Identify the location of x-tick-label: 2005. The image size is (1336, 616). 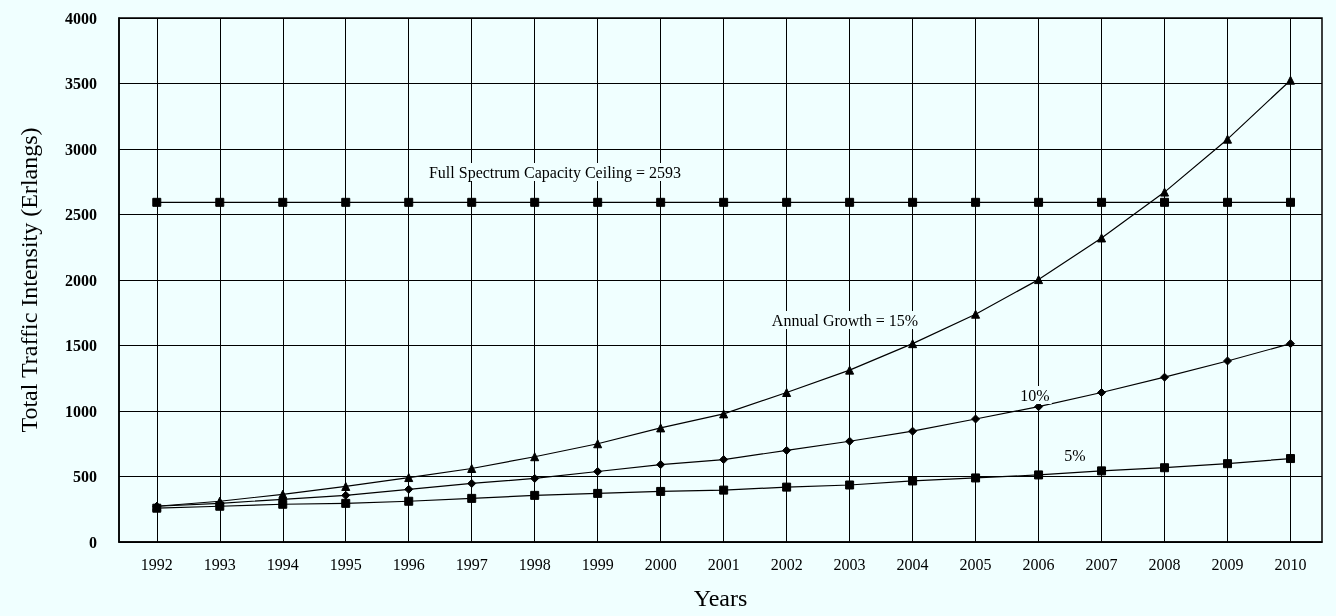
(975, 564).